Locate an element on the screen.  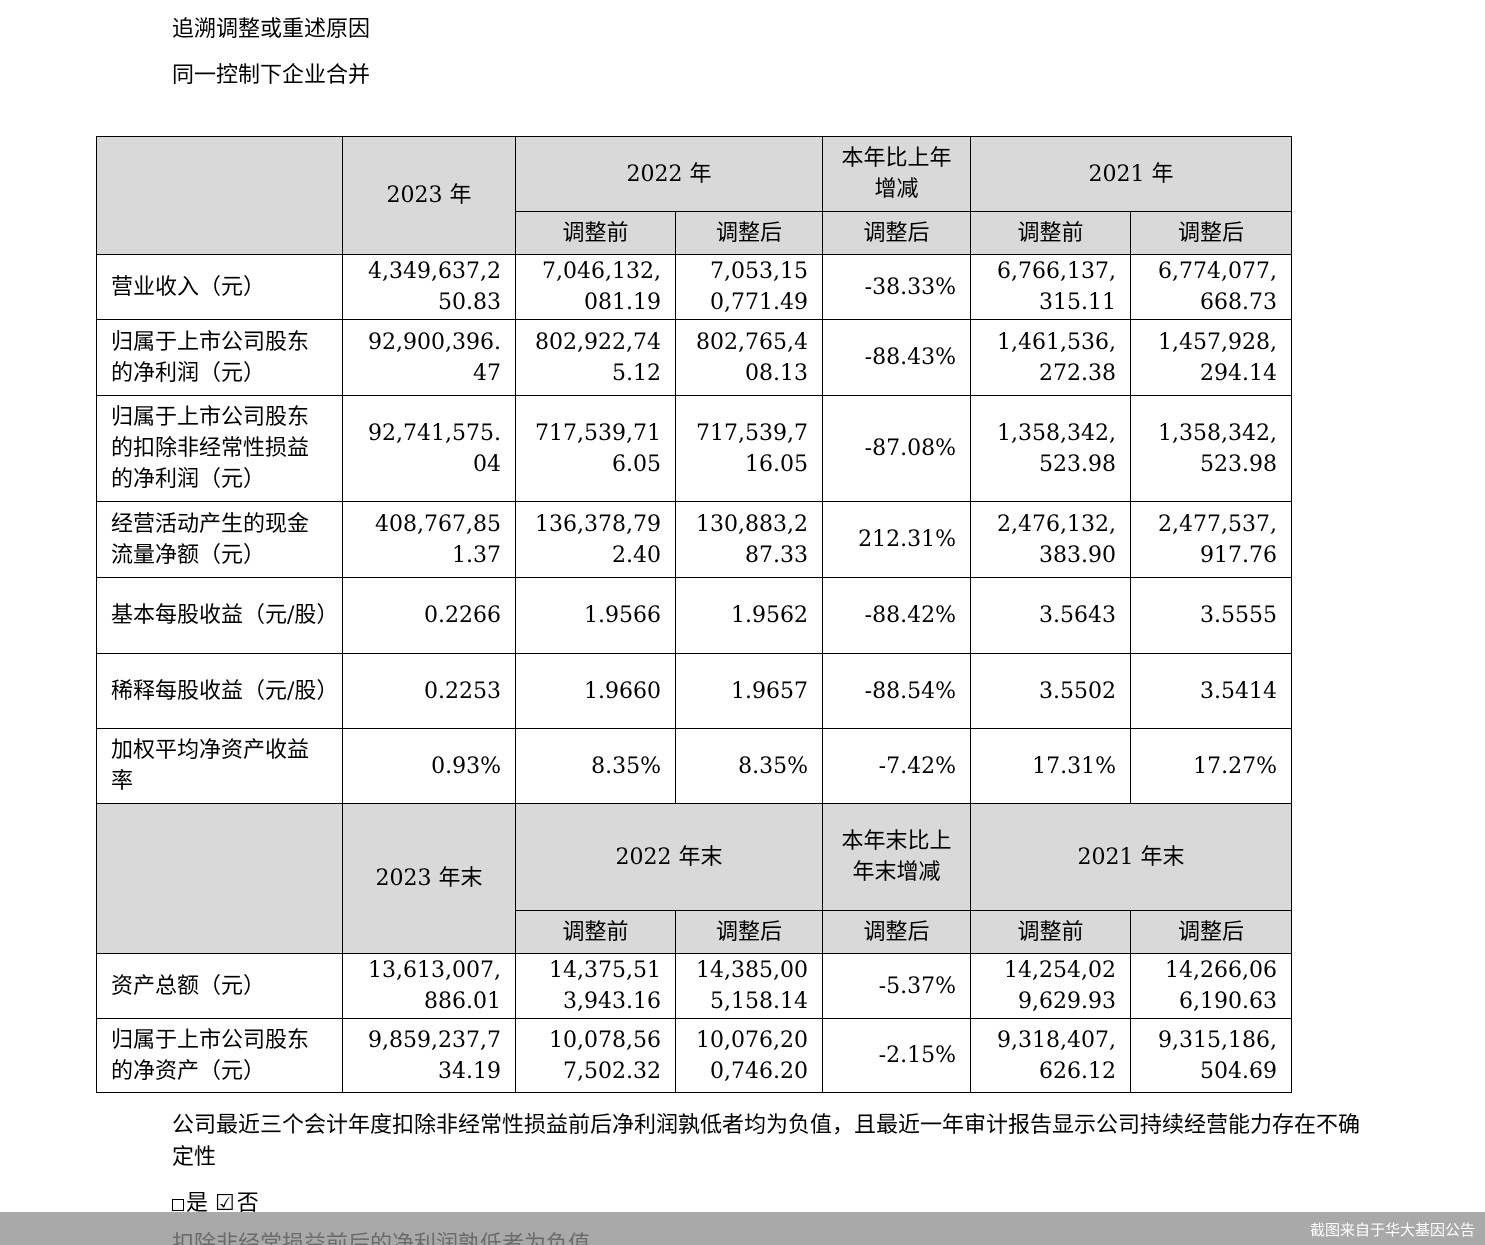
cell-2021-before: 3.5643 is located at coordinates (1050, 615).